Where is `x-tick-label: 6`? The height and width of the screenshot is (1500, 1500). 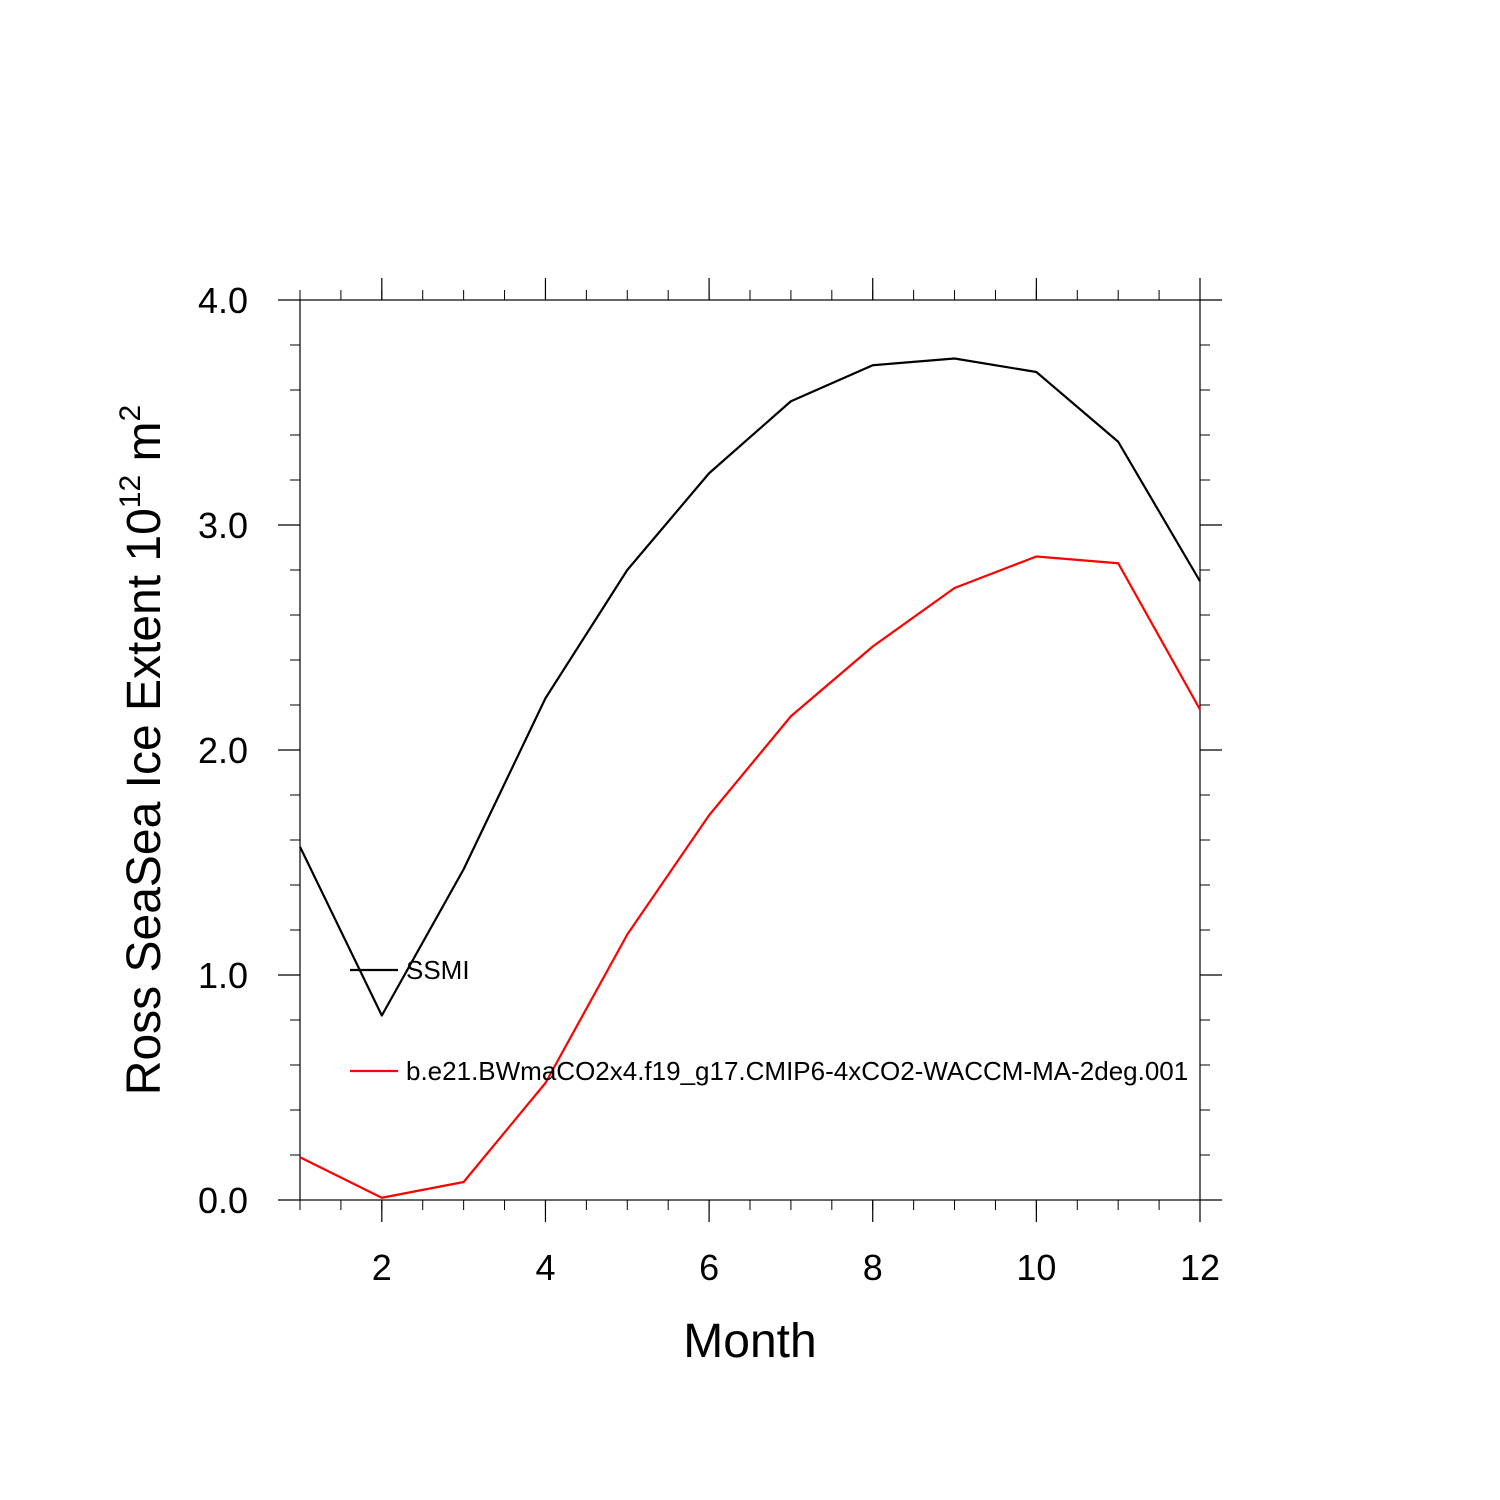 x-tick-label: 6 is located at coordinates (709, 1267).